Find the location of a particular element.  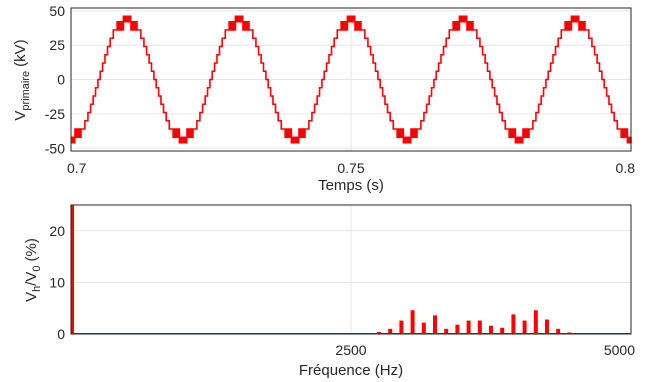

voltage-axis-label: Vprimaire (kV) is located at coordinates (22, 79).